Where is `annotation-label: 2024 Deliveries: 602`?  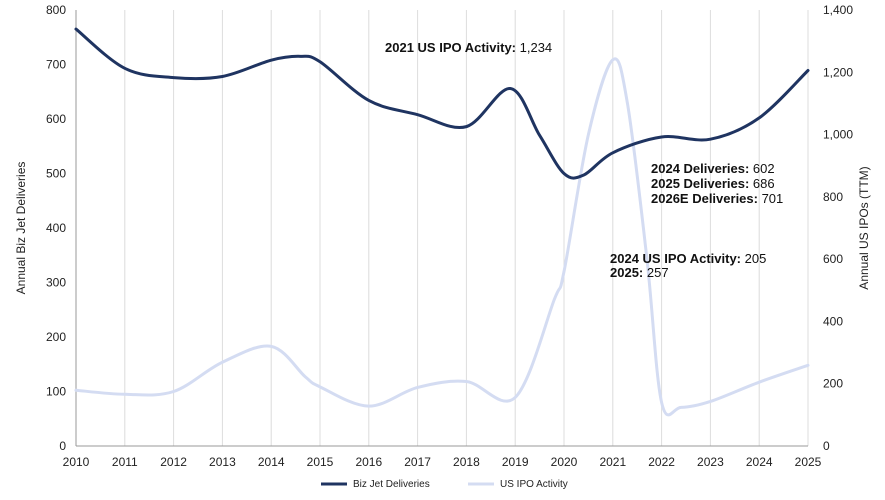 annotation-label: 2024 Deliveries: 602 is located at coordinates (713, 168).